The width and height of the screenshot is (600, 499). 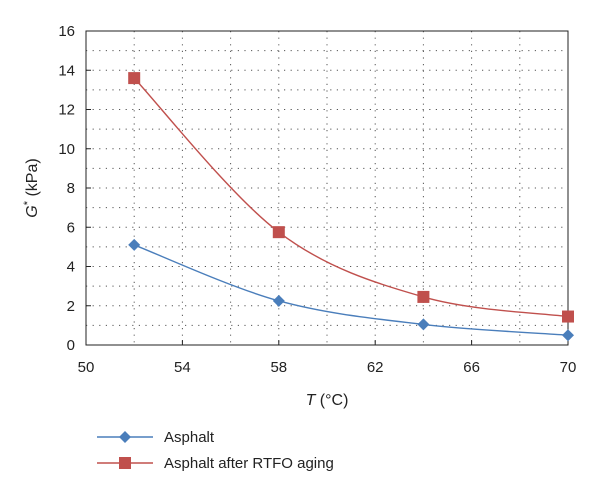 I want to click on y-tick-label: 6, so click(x=71, y=227).